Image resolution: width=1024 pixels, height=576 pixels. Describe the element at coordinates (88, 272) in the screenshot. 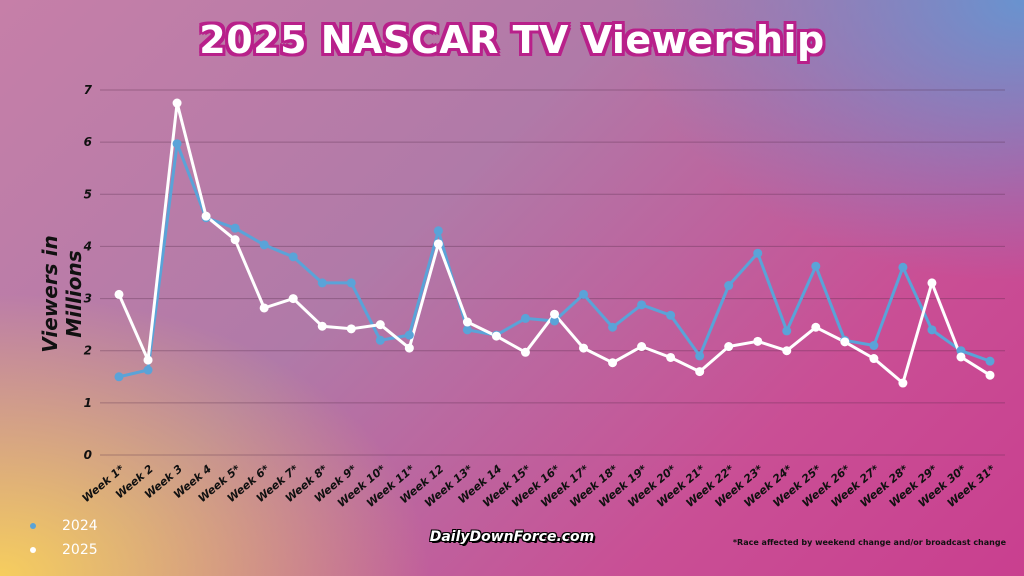

I see `y-tick-labels: 0 1 2 3 4 5 6 7` at that location.